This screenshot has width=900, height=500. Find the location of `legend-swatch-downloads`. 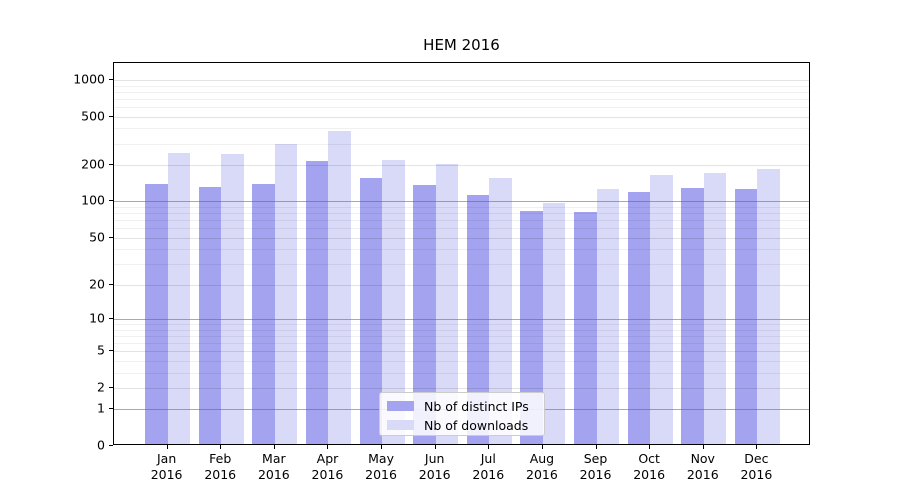

legend-swatch-downloads is located at coordinates (400, 425).